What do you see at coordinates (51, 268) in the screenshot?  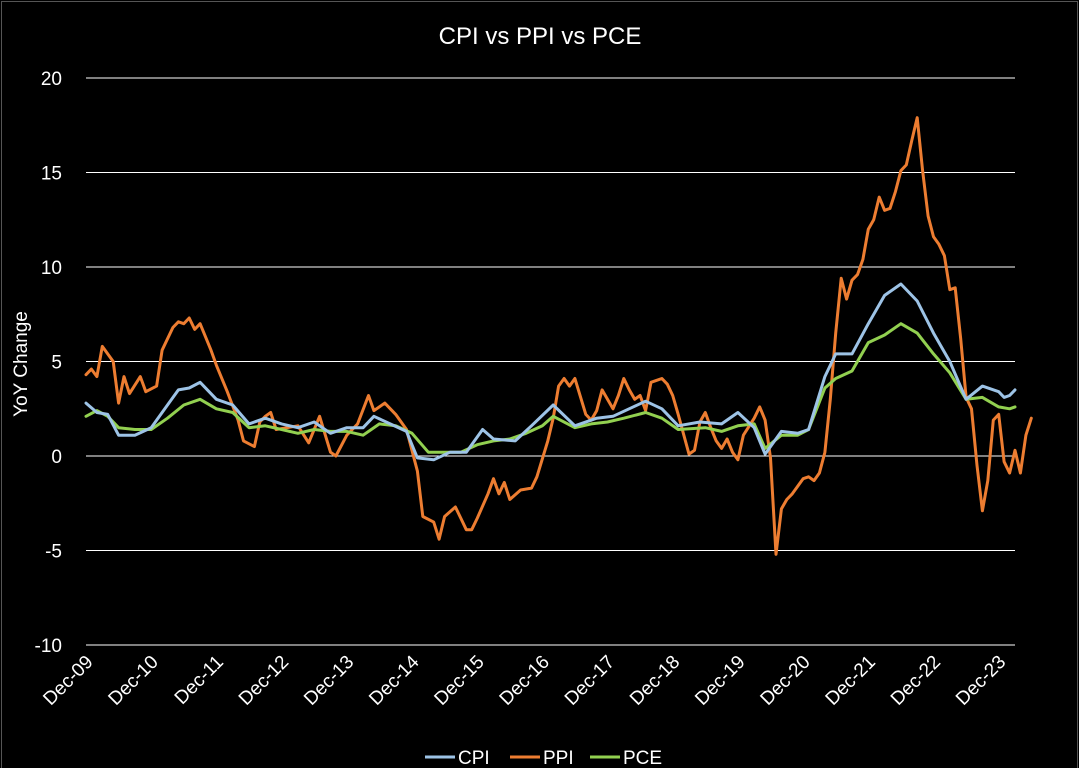 I see `y-tick-label: 10` at bounding box center [51, 268].